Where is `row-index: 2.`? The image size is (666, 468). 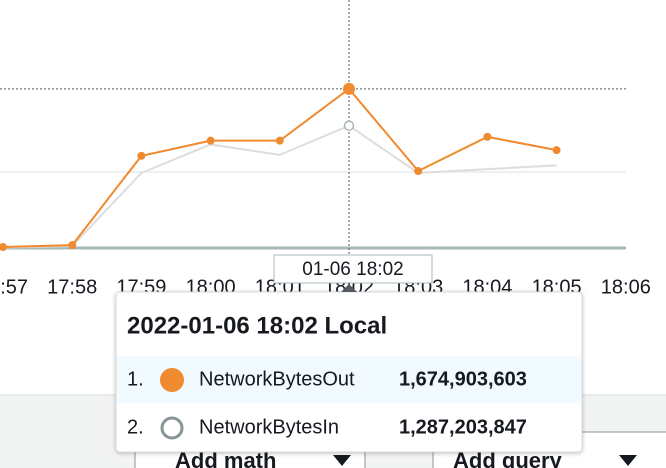
row-index: 2. is located at coordinates (135, 427).